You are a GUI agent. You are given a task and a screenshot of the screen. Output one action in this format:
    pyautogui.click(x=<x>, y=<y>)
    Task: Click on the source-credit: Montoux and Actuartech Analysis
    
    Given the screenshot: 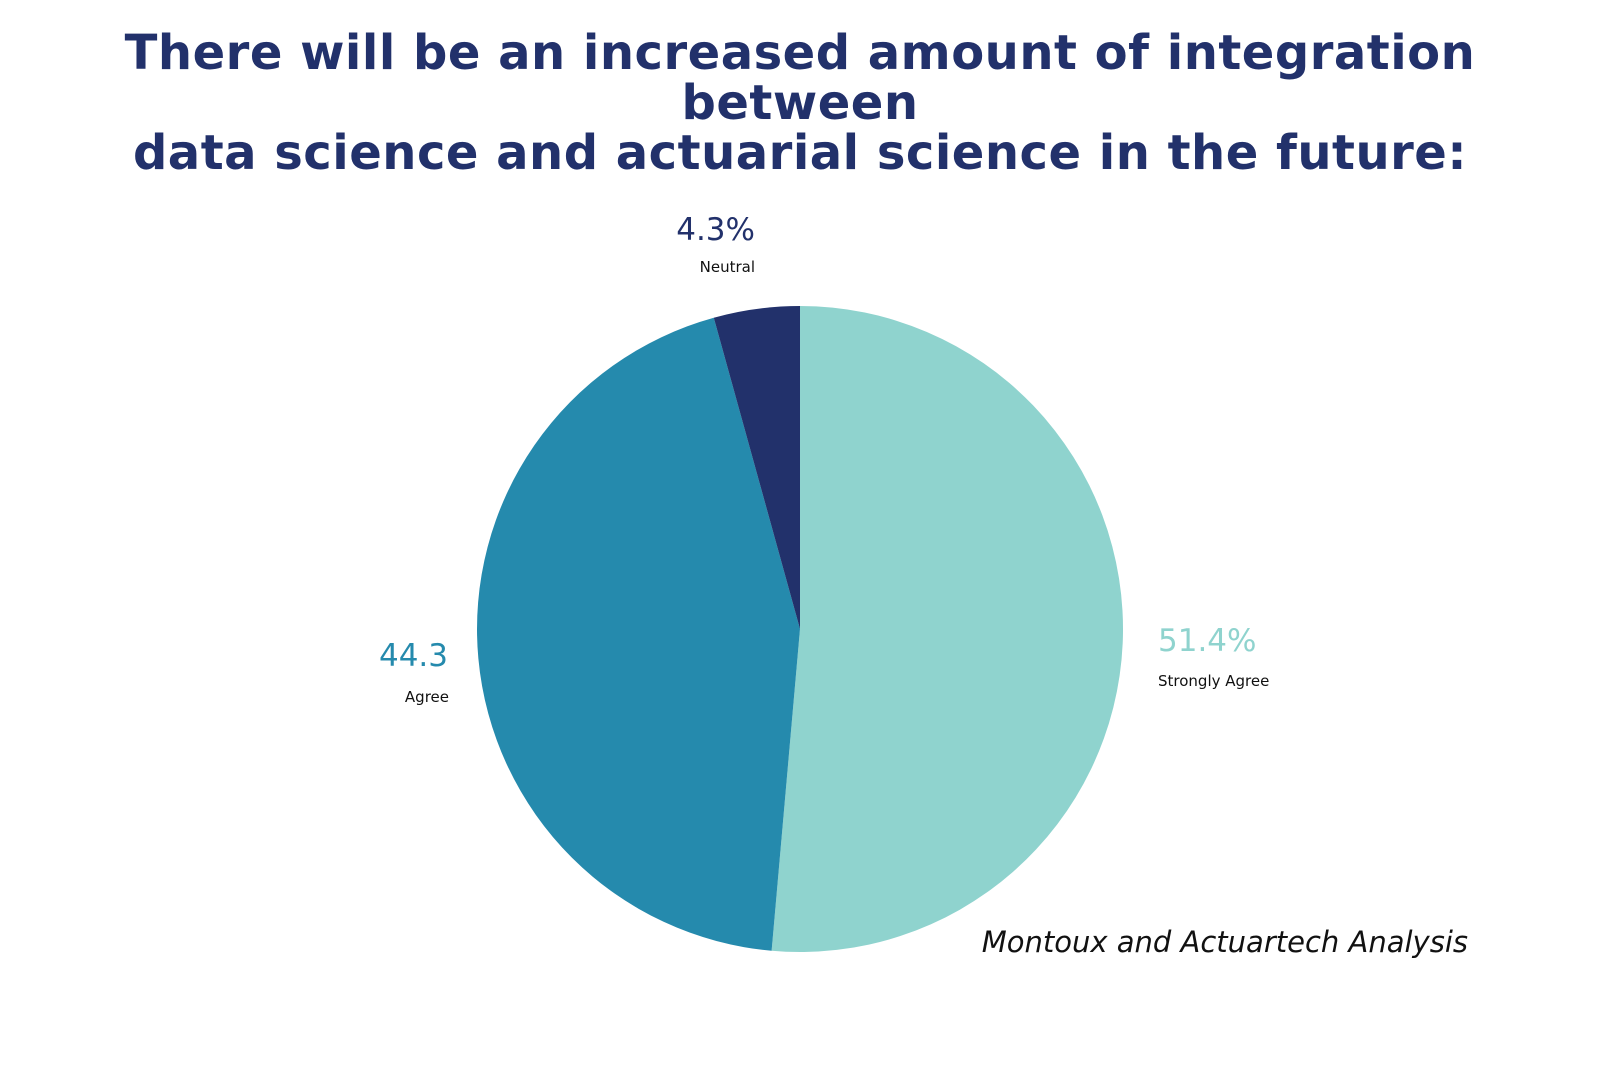 What is the action you would take?
    pyautogui.click(x=1224, y=942)
    